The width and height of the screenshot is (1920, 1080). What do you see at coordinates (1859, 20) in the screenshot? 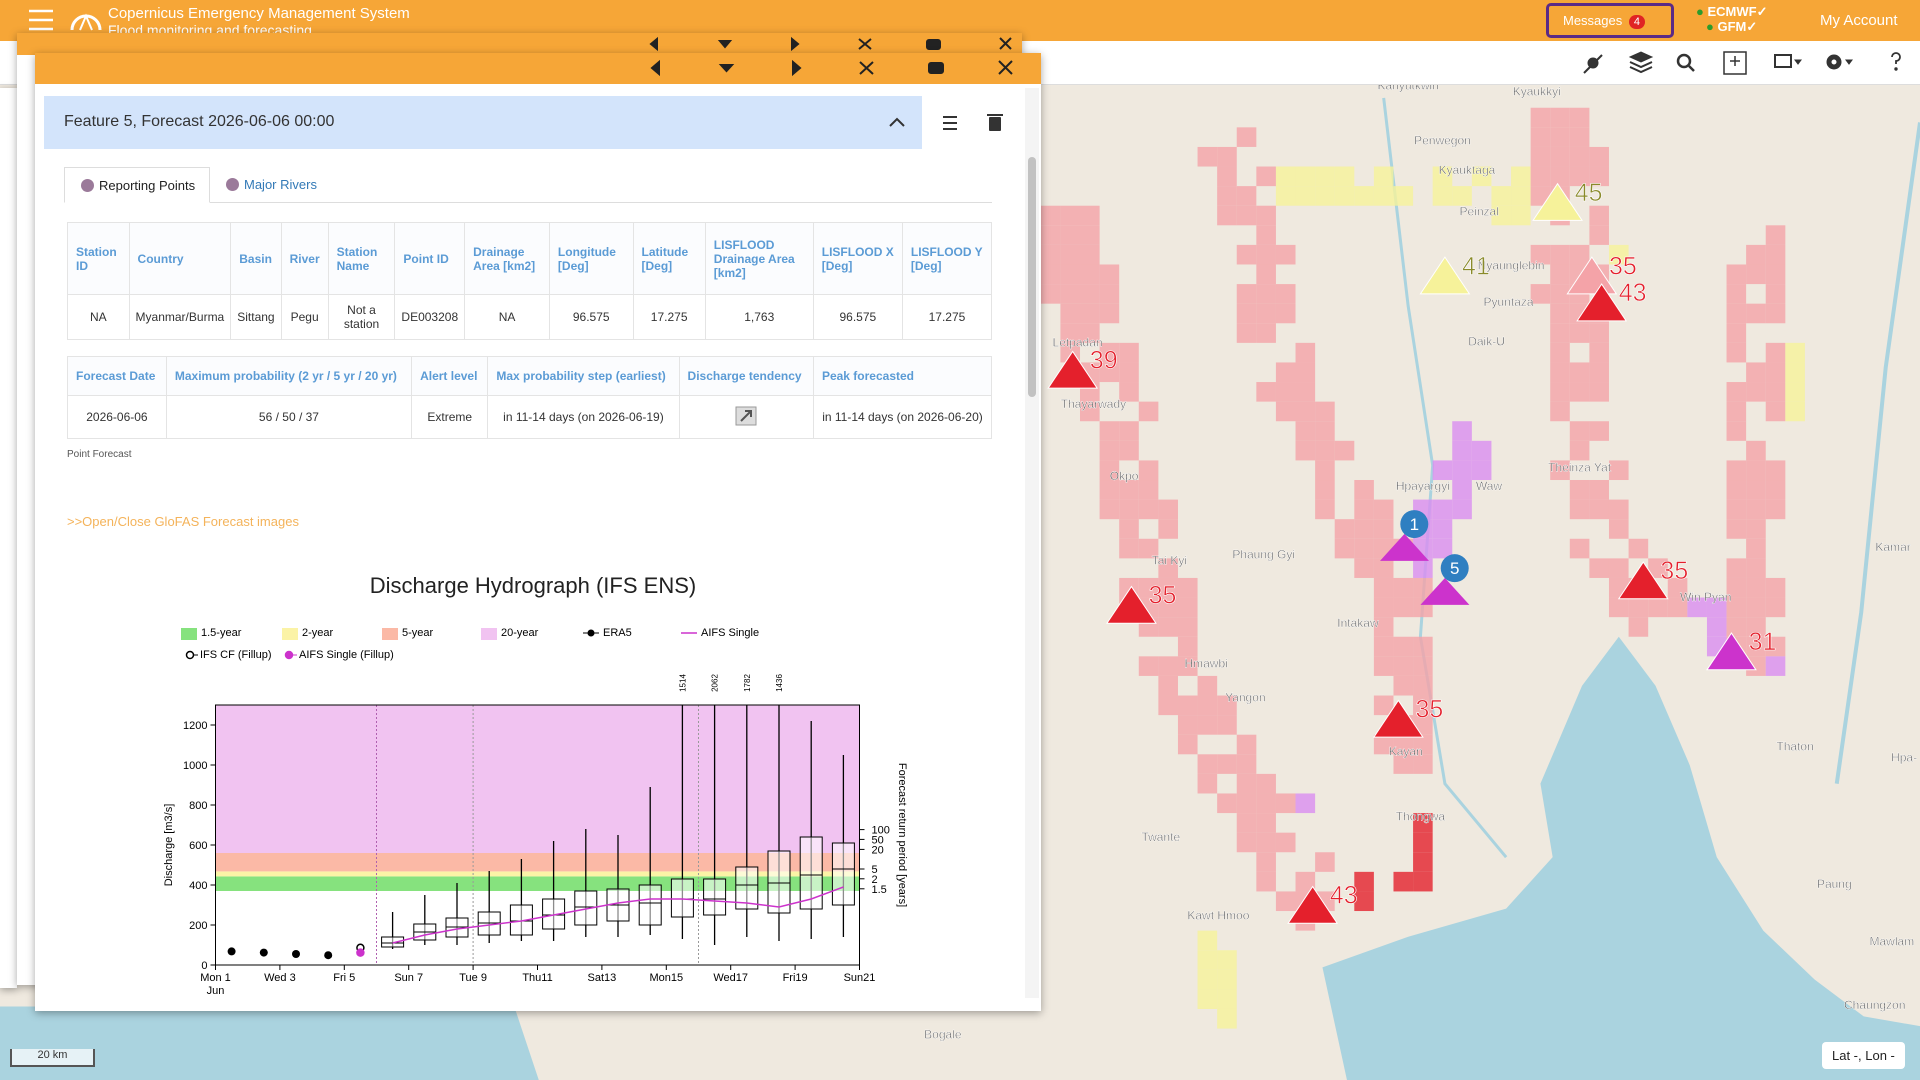
I see `account-link: My Account` at bounding box center [1859, 20].